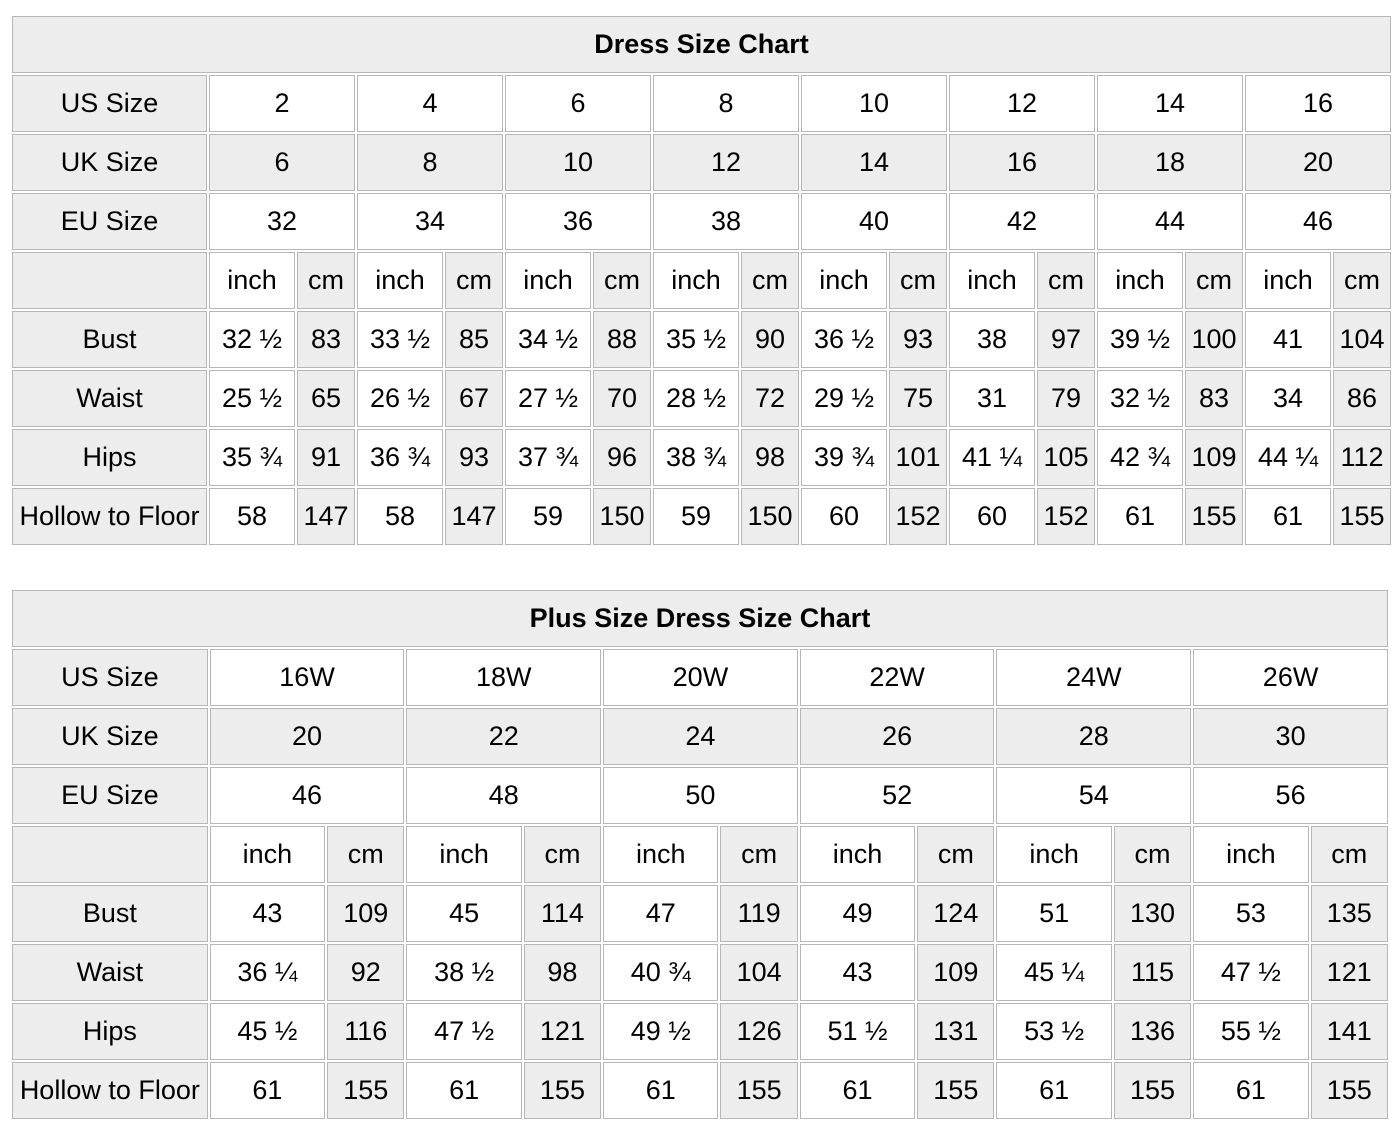 The image size is (1400, 1141). What do you see at coordinates (400, 339) in the screenshot?
I see `bust-inch-value: 33 ½` at bounding box center [400, 339].